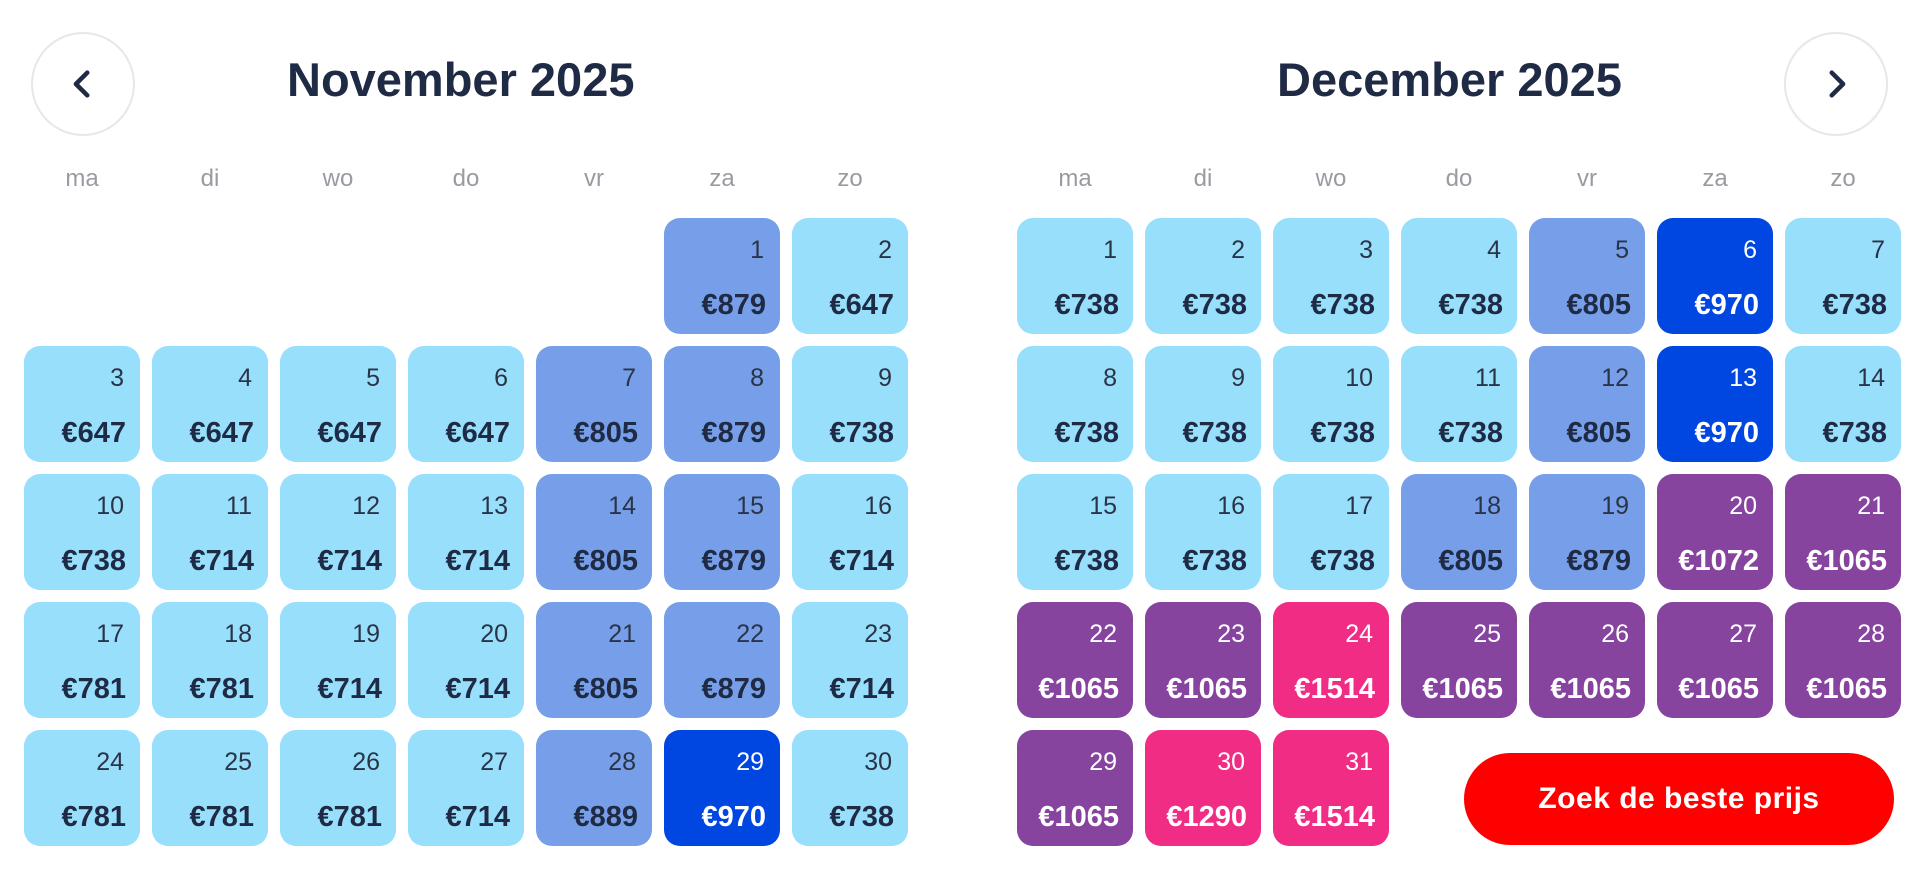  Describe the element at coordinates (1715, 660) in the screenshot. I see `day-cell: 27 €1065` at that location.